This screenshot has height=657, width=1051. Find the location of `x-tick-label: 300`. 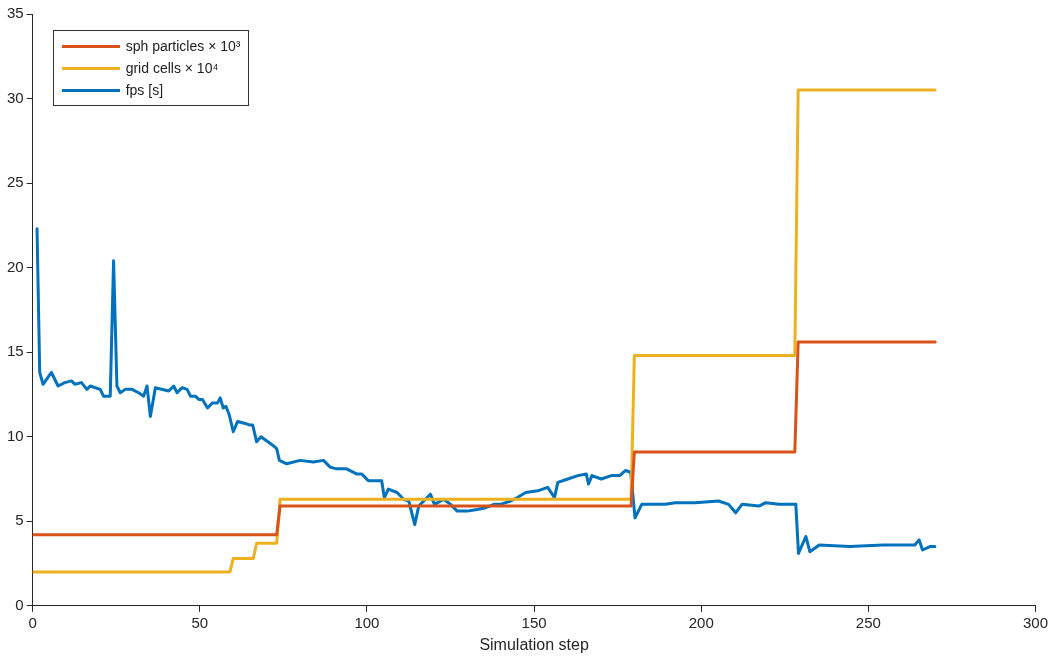

x-tick-label: 300 is located at coordinates (1035, 622).